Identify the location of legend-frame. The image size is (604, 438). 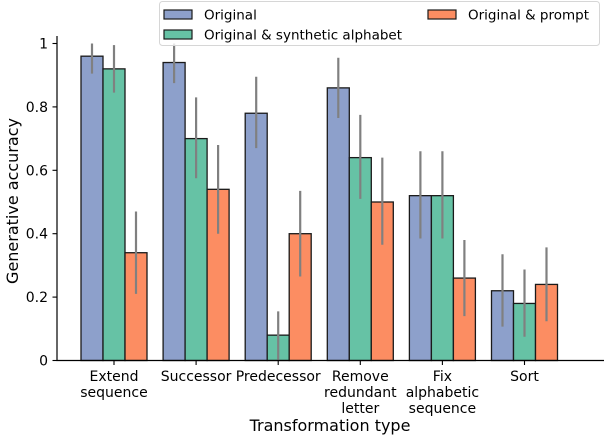
(379, 23).